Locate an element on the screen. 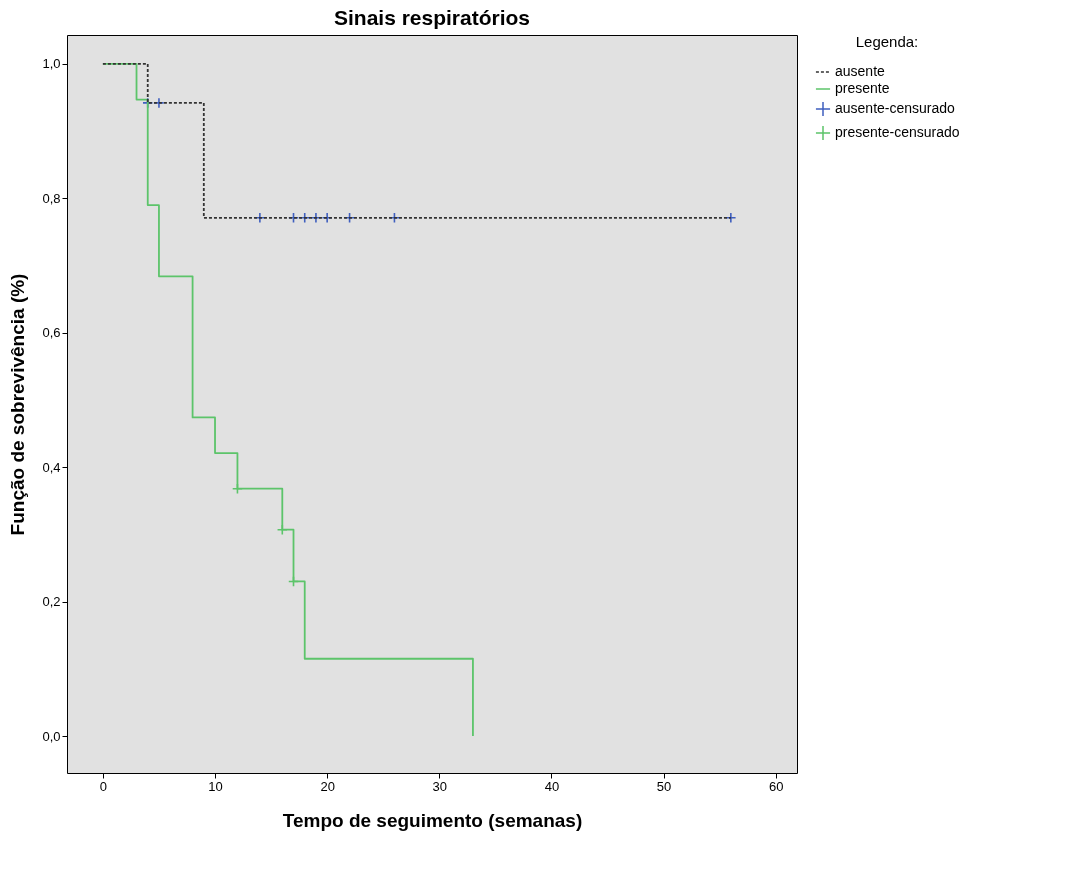  x-tick-label: 0 is located at coordinates (103, 786).